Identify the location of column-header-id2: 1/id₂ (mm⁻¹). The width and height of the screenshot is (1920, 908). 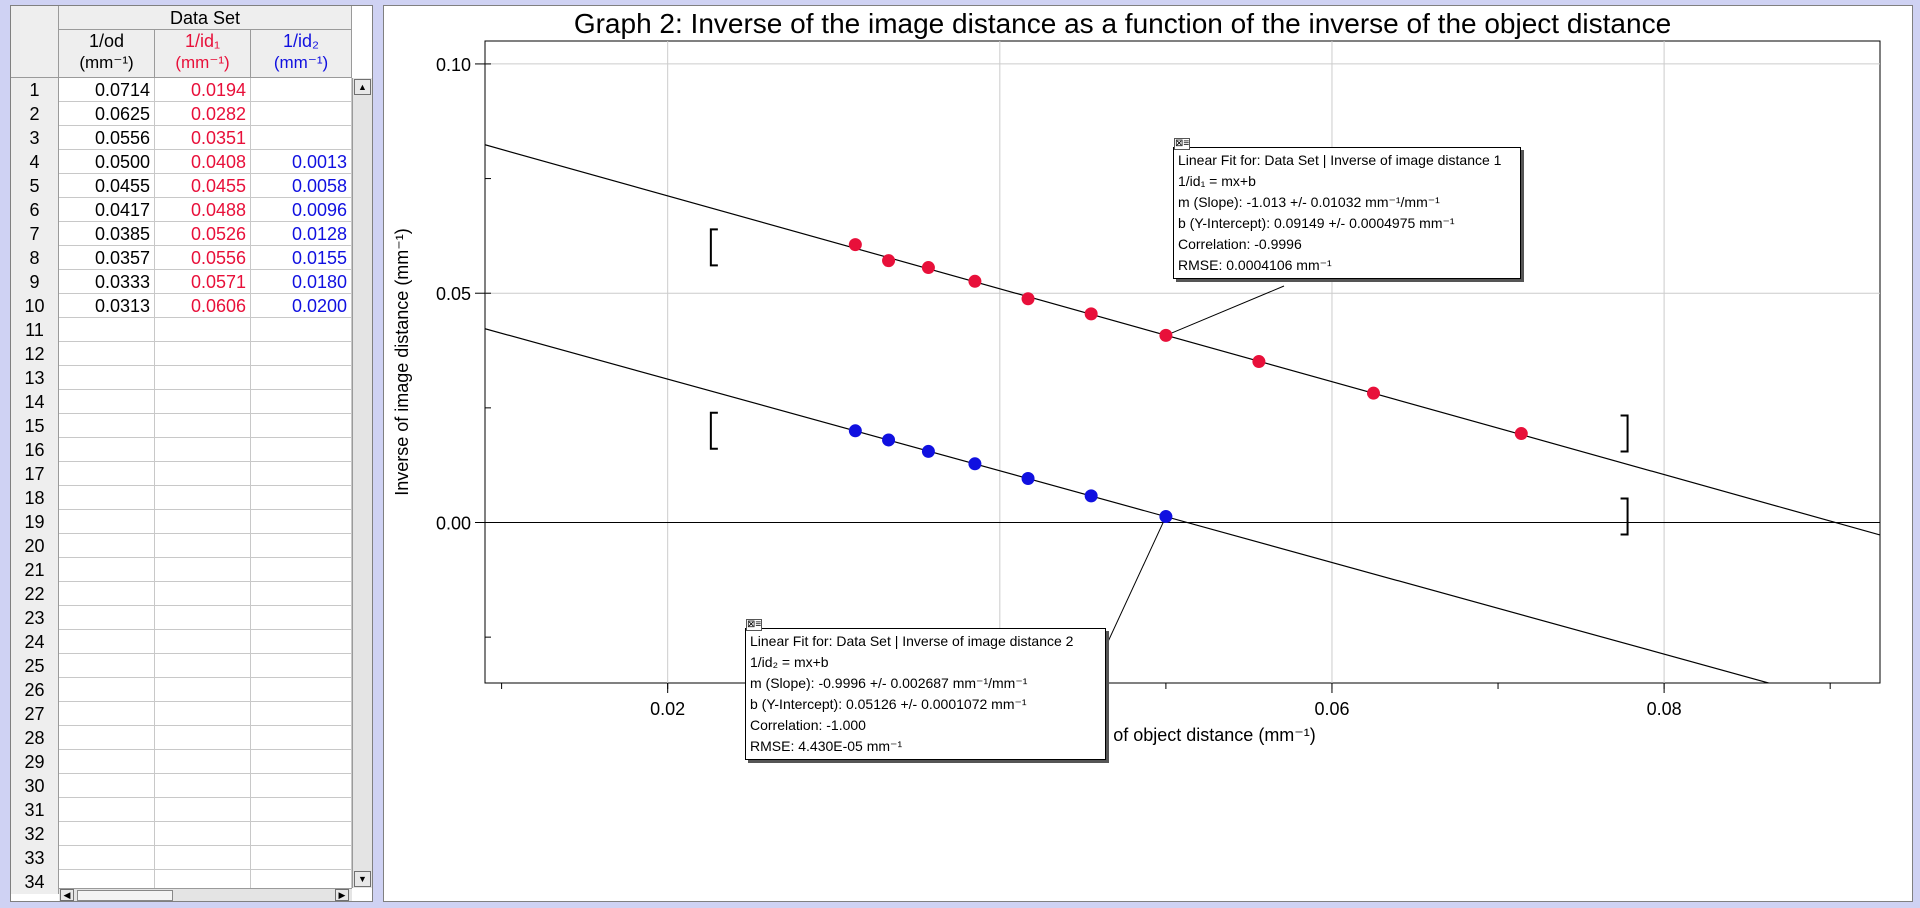
(301, 54).